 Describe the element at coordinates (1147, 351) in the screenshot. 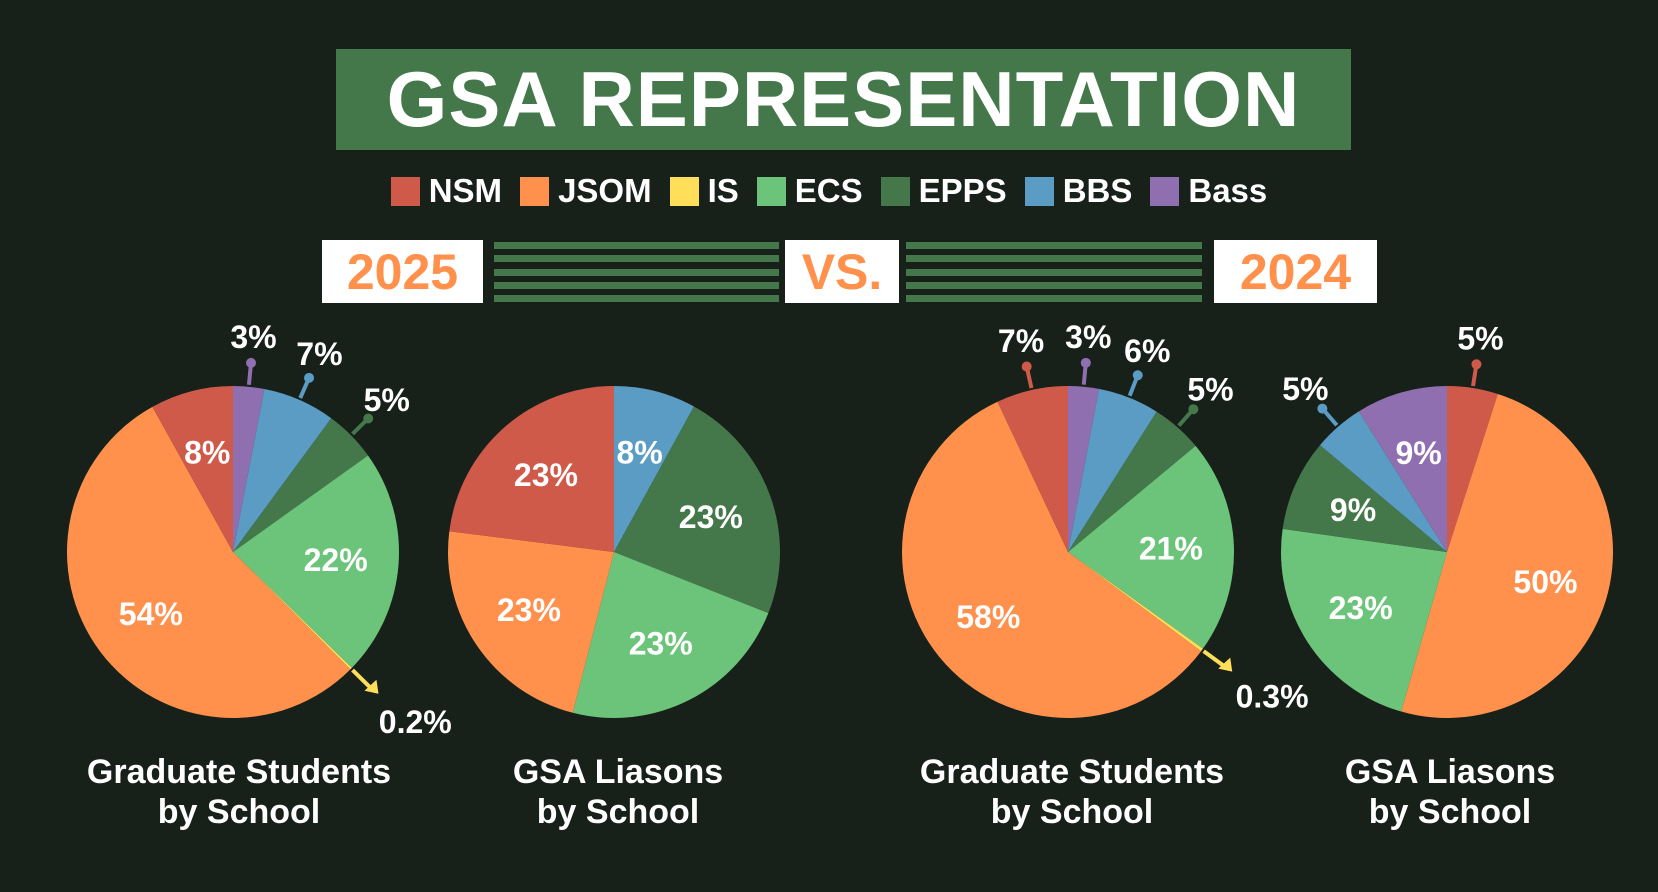

I see `pie-label-bbs: 6%` at that location.